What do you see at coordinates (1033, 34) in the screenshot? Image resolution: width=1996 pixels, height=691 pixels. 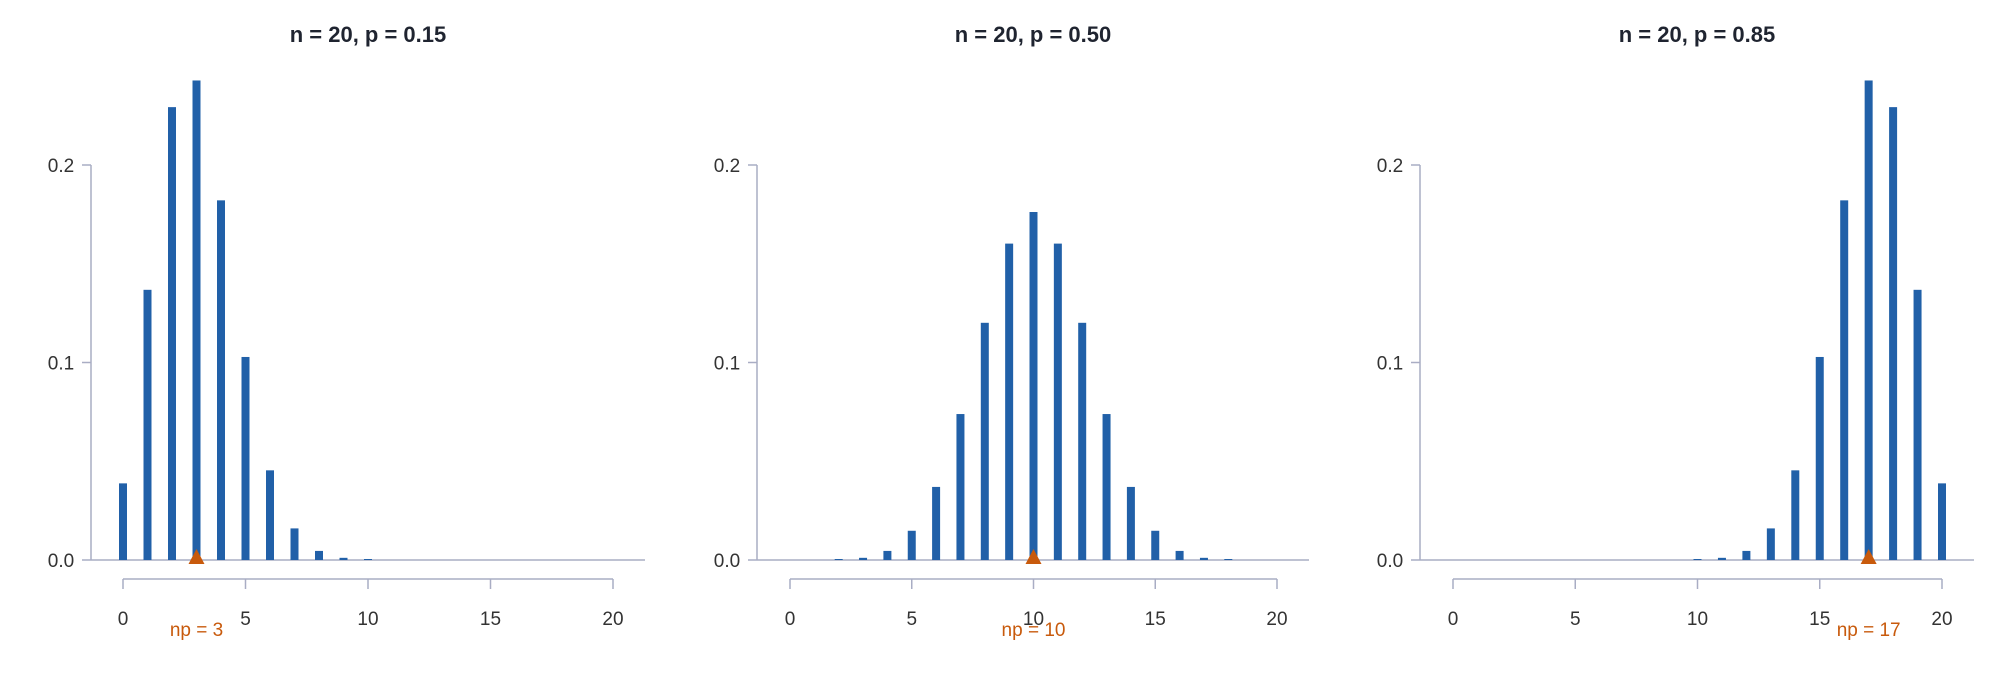 I see `chart-title: n = 20, p = 0.50` at bounding box center [1033, 34].